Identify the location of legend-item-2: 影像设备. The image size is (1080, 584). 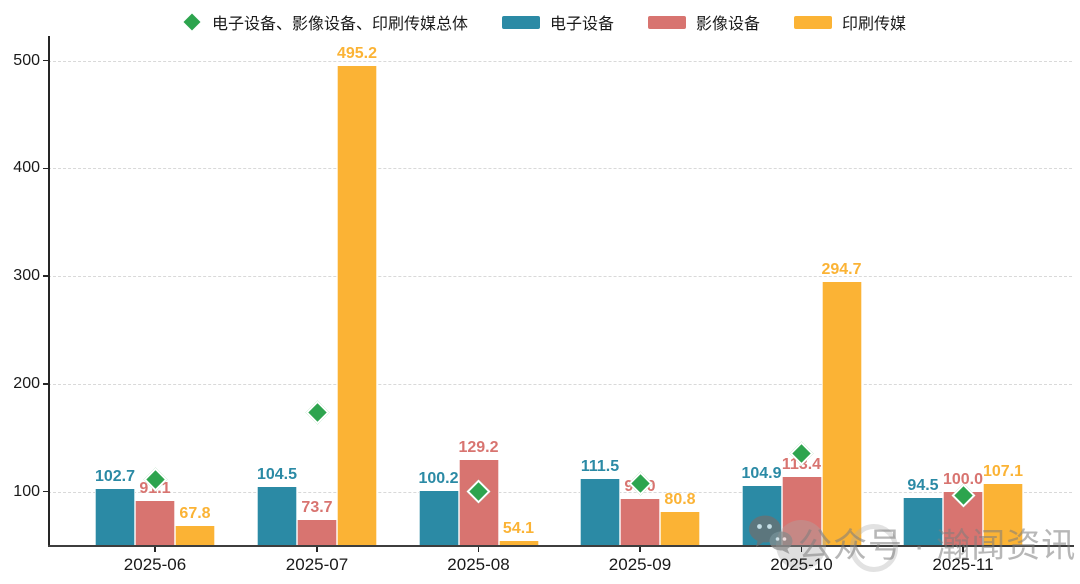
(704, 22).